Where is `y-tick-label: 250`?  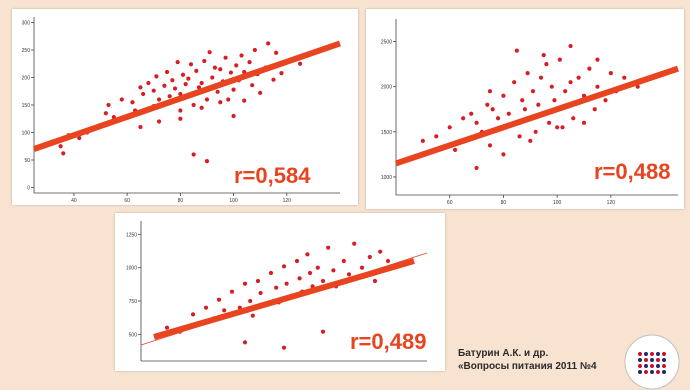
y-tick-label: 250 is located at coordinates (26, 51).